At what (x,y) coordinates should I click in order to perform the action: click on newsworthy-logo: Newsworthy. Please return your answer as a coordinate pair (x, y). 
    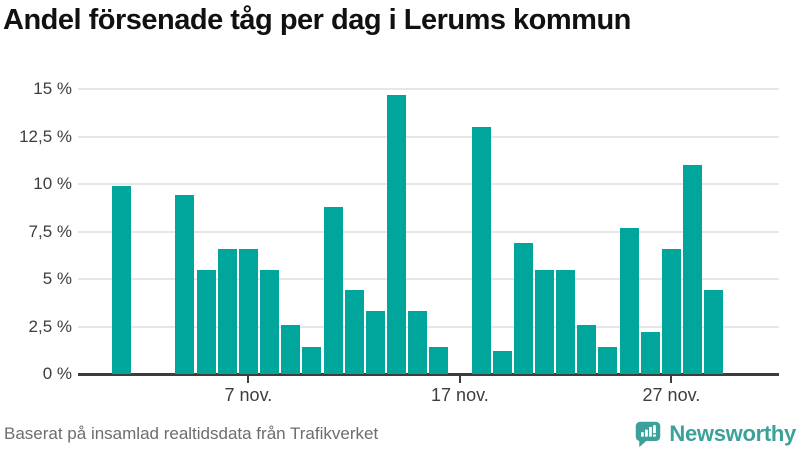
    Looking at the image, I should click on (715, 434).